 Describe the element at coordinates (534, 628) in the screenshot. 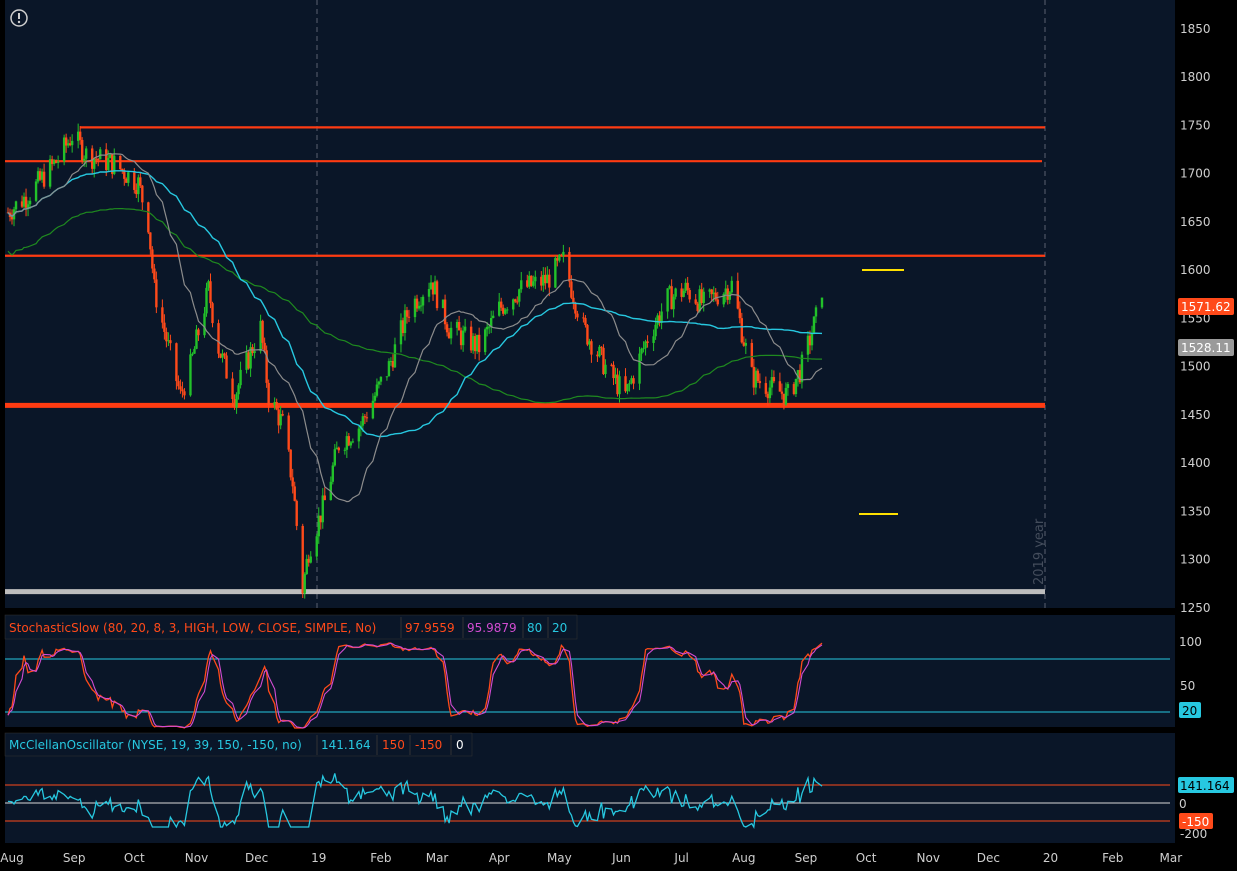

I see `stoch-overbought: 80` at that location.